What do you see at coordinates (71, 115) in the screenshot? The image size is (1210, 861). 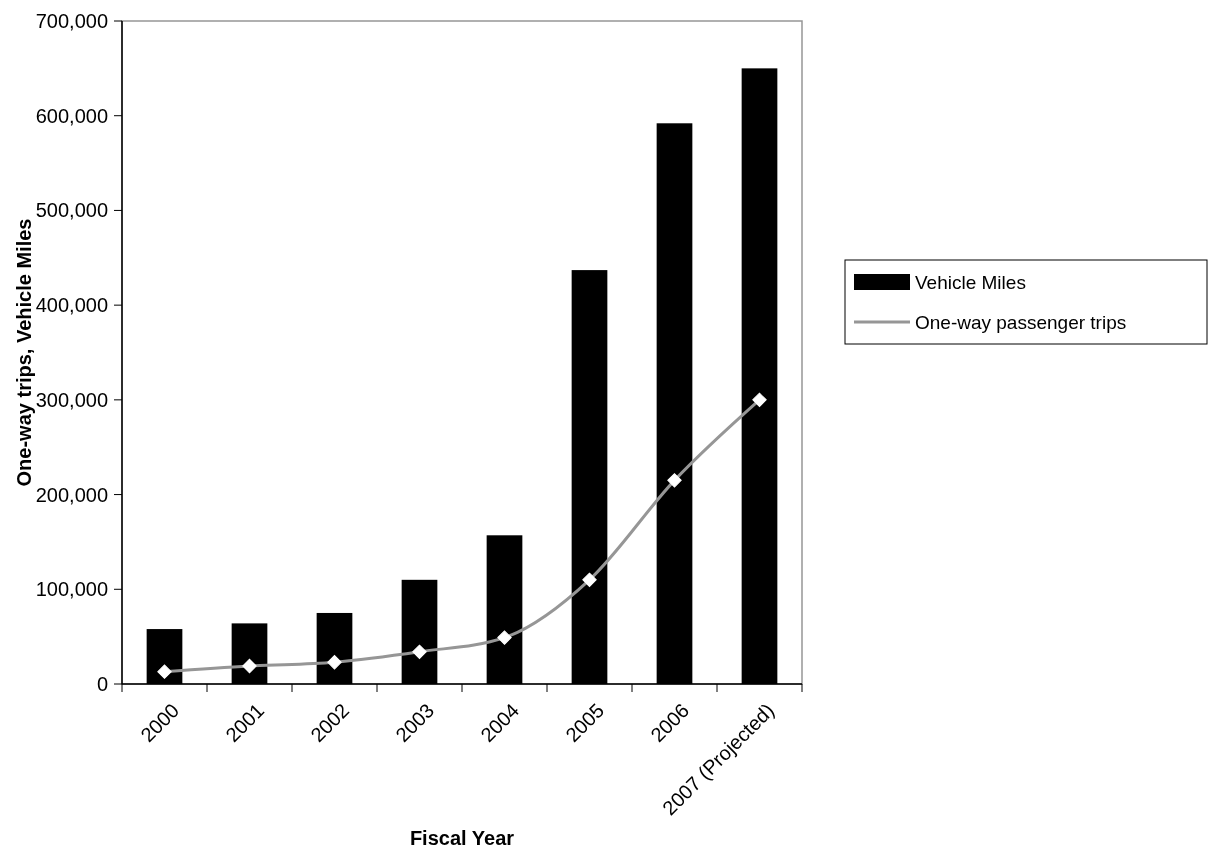 I see `y-tick-label: 600,000` at bounding box center [71, 115].